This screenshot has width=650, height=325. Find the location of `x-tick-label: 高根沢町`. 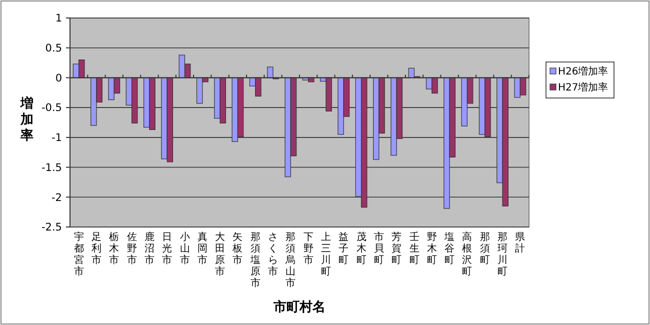

x-tick-label: 高根沢町 is located at coordinates (467, 254).